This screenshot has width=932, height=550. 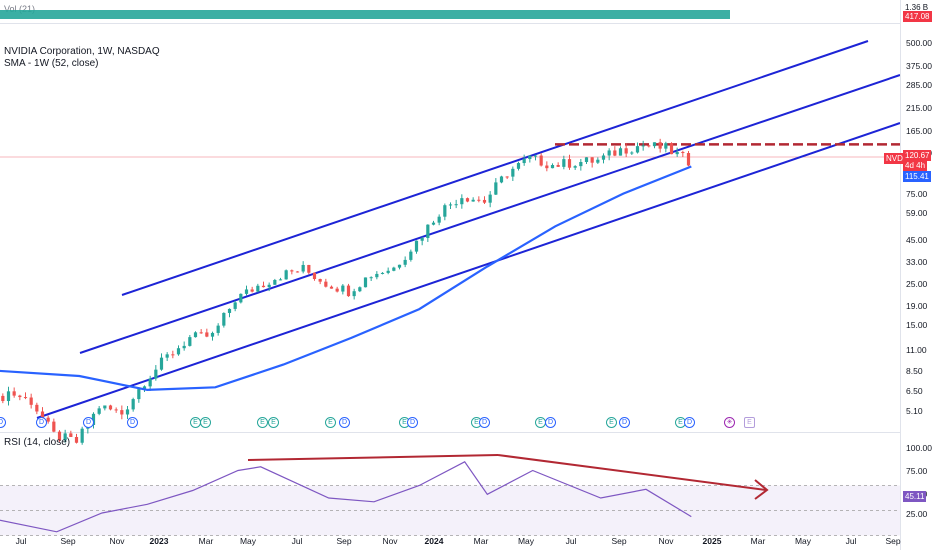 I want to click on current-price-badge: 120.67, so click(x=917, y=155).